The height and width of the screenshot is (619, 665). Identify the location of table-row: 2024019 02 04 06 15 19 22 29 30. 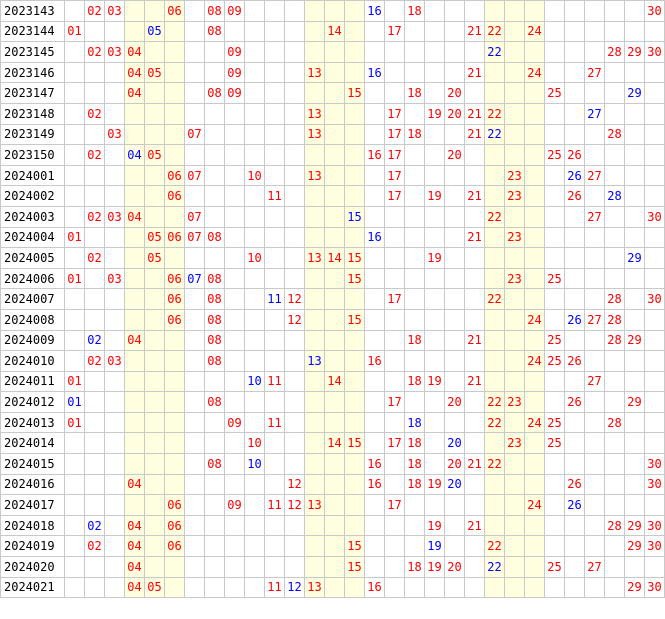
(332, 546).